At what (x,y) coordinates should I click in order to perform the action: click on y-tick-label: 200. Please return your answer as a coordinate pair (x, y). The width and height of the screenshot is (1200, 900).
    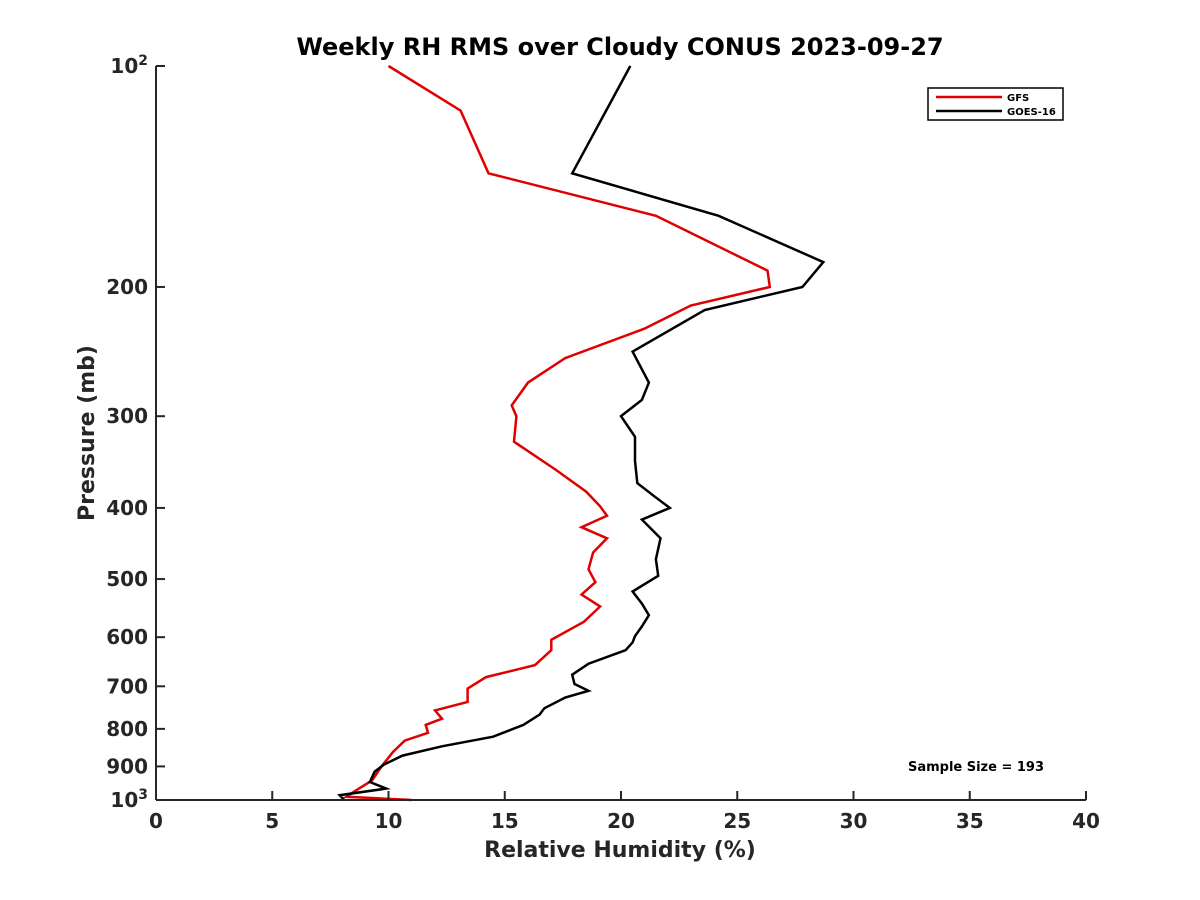
    Looking at the image, I should click on (127, 287).